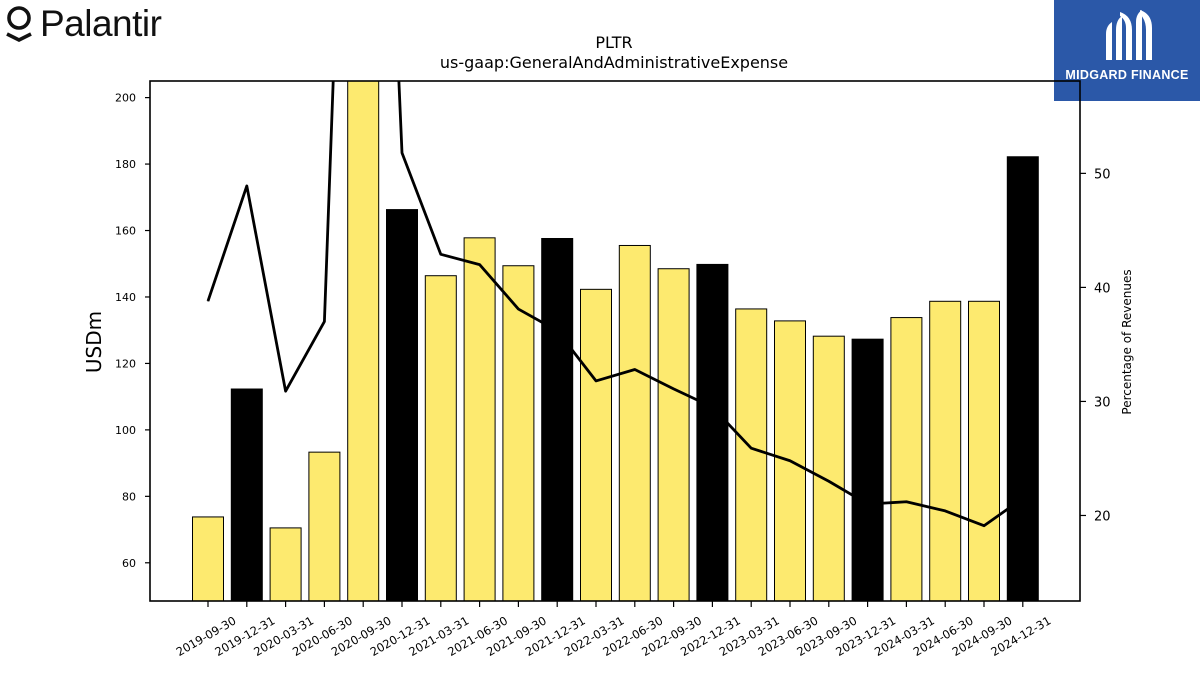 Image resolution: width=1200 pixels, height=675 pixels. I want to click on midgard-logo-text: MIDGARD FINANCE, so click(1127, 75).